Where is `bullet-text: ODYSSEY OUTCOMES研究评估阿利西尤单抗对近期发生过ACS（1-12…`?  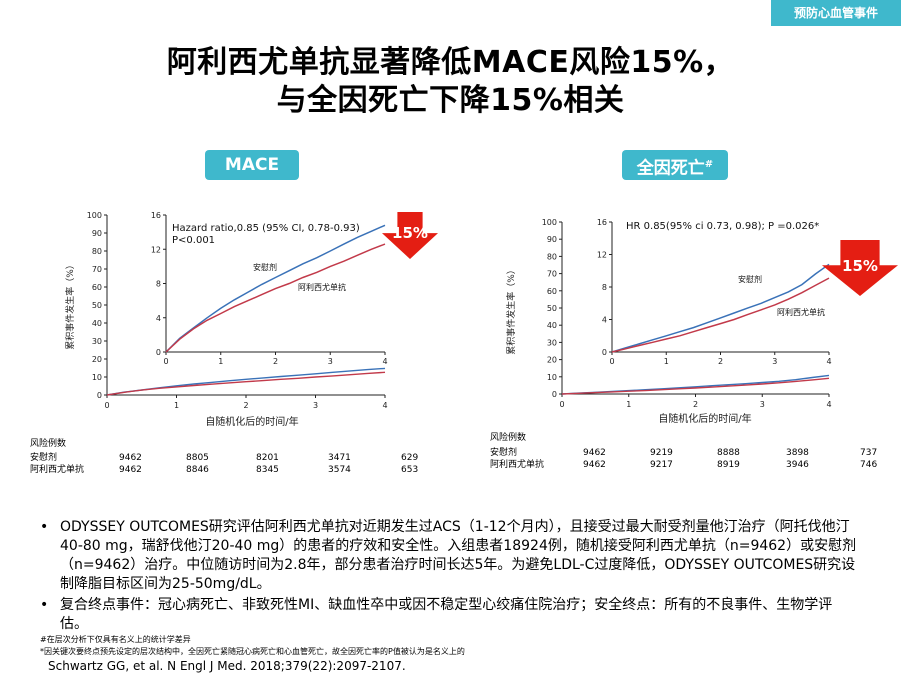 bullet-text: ODYSSEY OUTCOMES研究评估阿利西尤单抗对近期发生过ACS（1-12… is located at coordinates (458, 555).